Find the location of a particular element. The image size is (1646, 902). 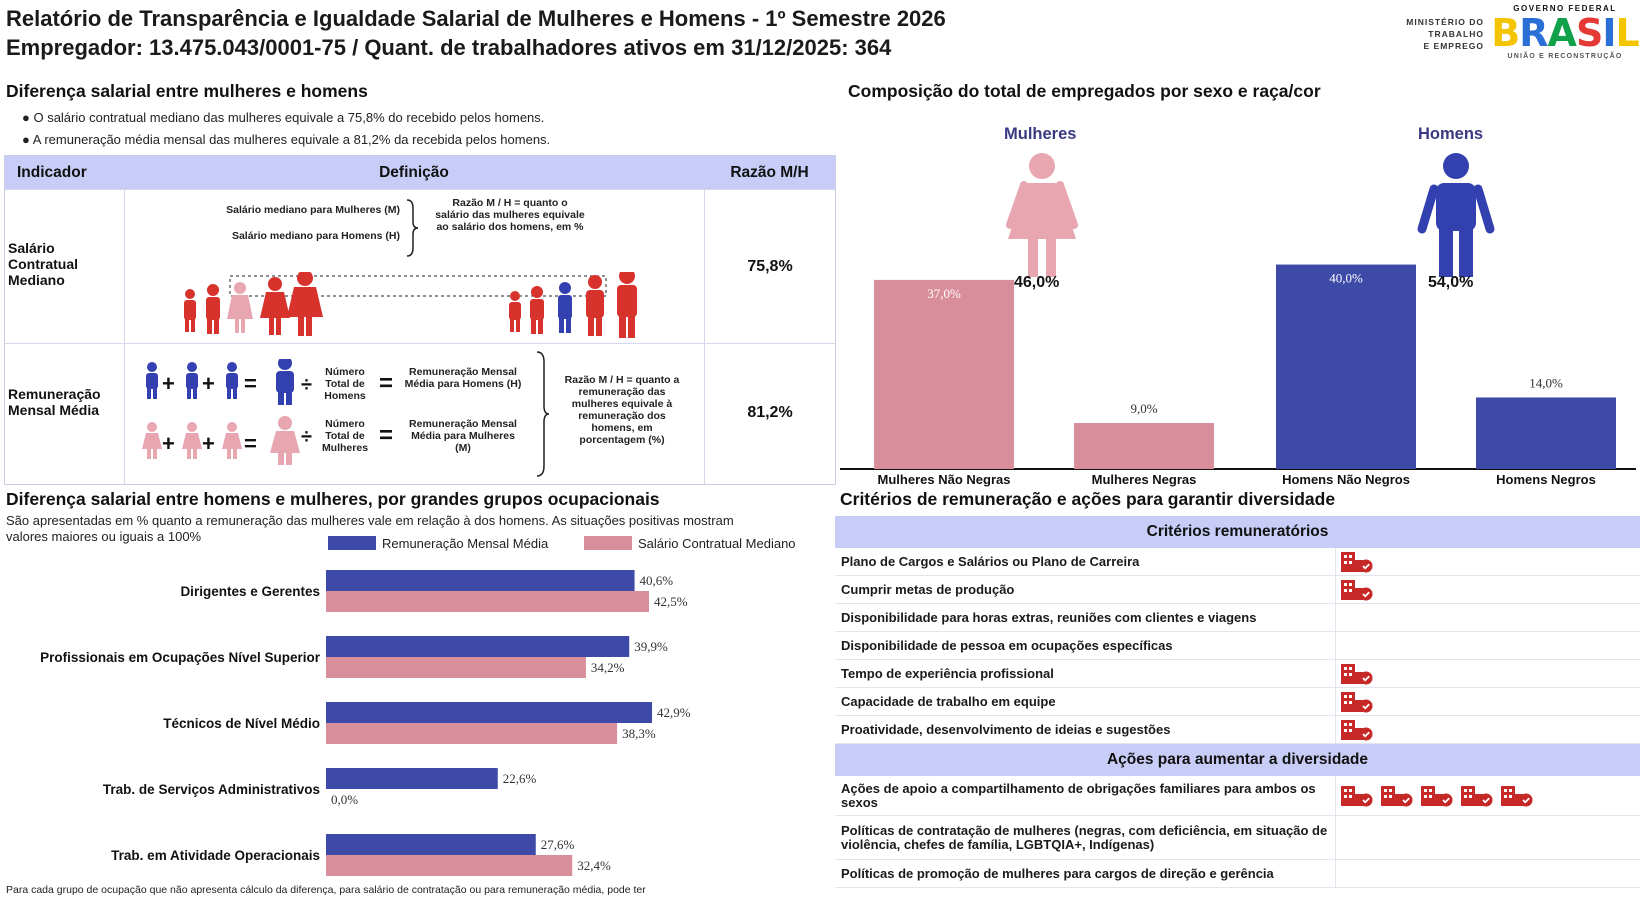

bar-value-label: 42,9% is located at coordinates (674, 712).